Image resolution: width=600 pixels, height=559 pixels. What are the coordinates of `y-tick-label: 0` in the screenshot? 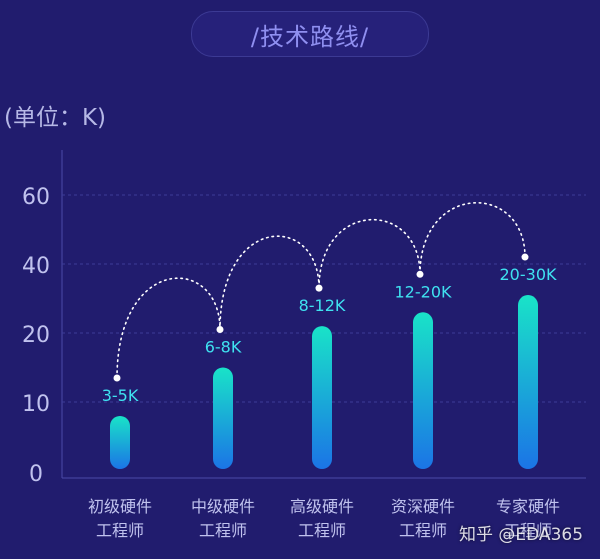 It's located at (36, 474).